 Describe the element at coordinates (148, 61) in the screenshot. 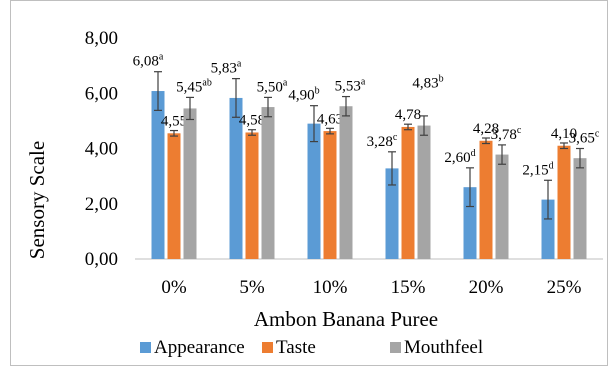

I see `data-label: 6,08a` at that location.